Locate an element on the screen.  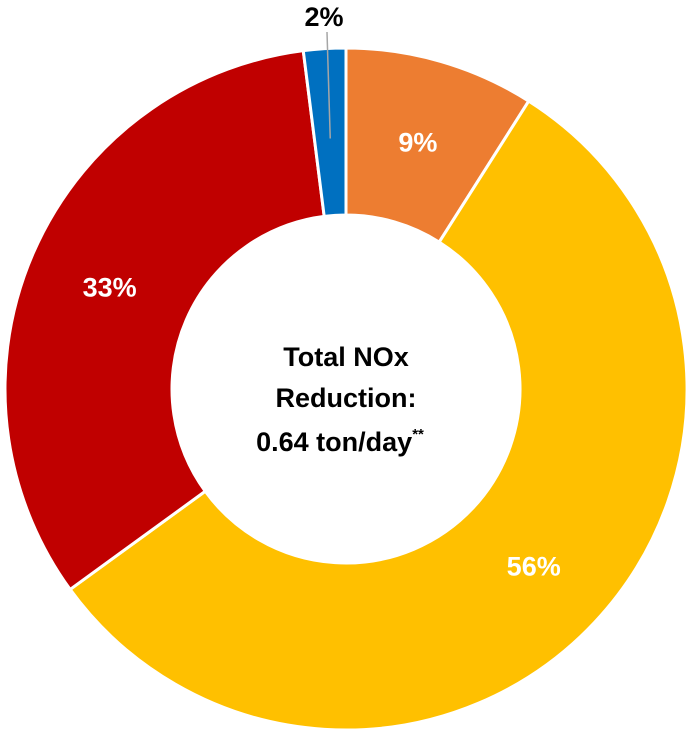
slice-label-2: 33% is located at coordinates (110, 288).